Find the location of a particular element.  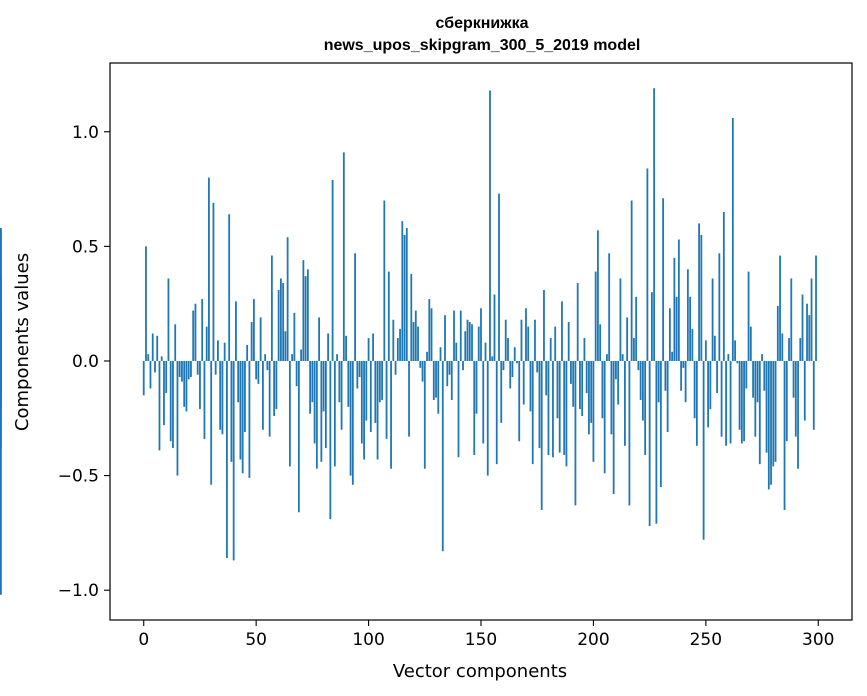

x-tick-label: 300 is located at coordinates (818, 640).